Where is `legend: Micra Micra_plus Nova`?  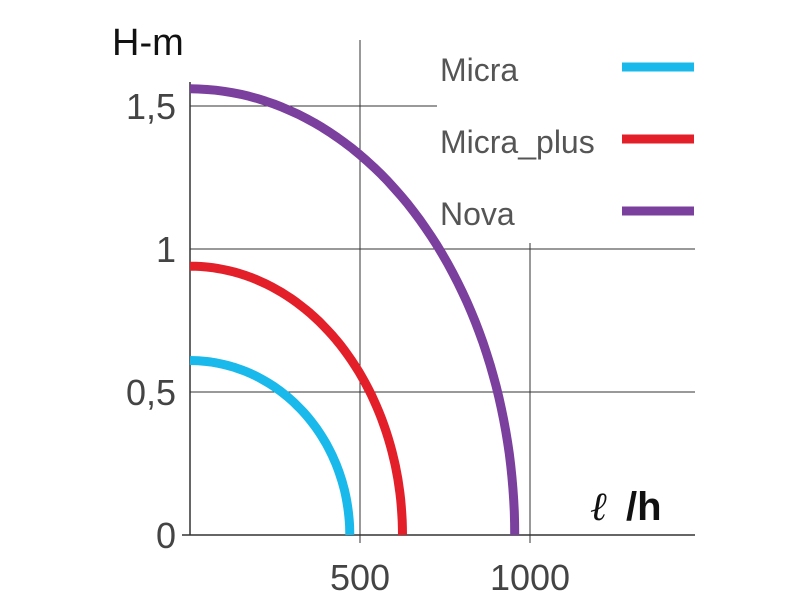
legend: Micra Micra_plus Nova is located at coordinates (567, 142).